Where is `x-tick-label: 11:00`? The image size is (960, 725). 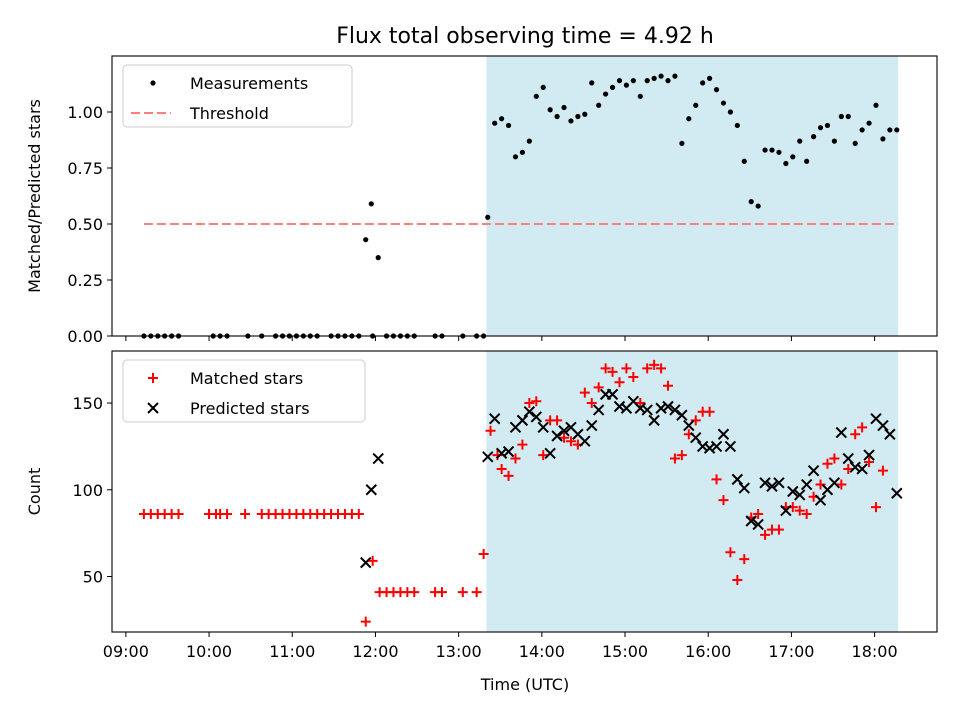 x-tick-label: 11:00 is located at coordinates (292, 651).